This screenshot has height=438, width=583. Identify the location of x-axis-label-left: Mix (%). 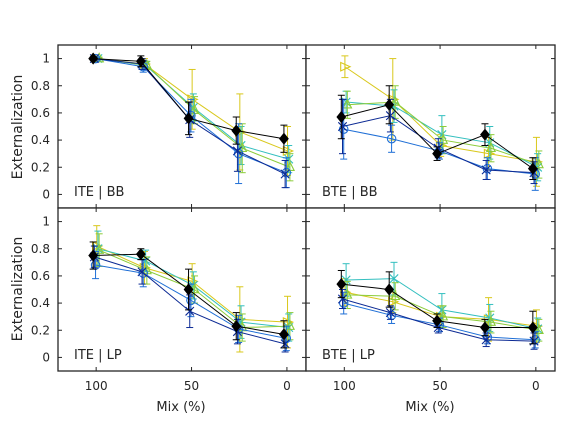
(180, 407).